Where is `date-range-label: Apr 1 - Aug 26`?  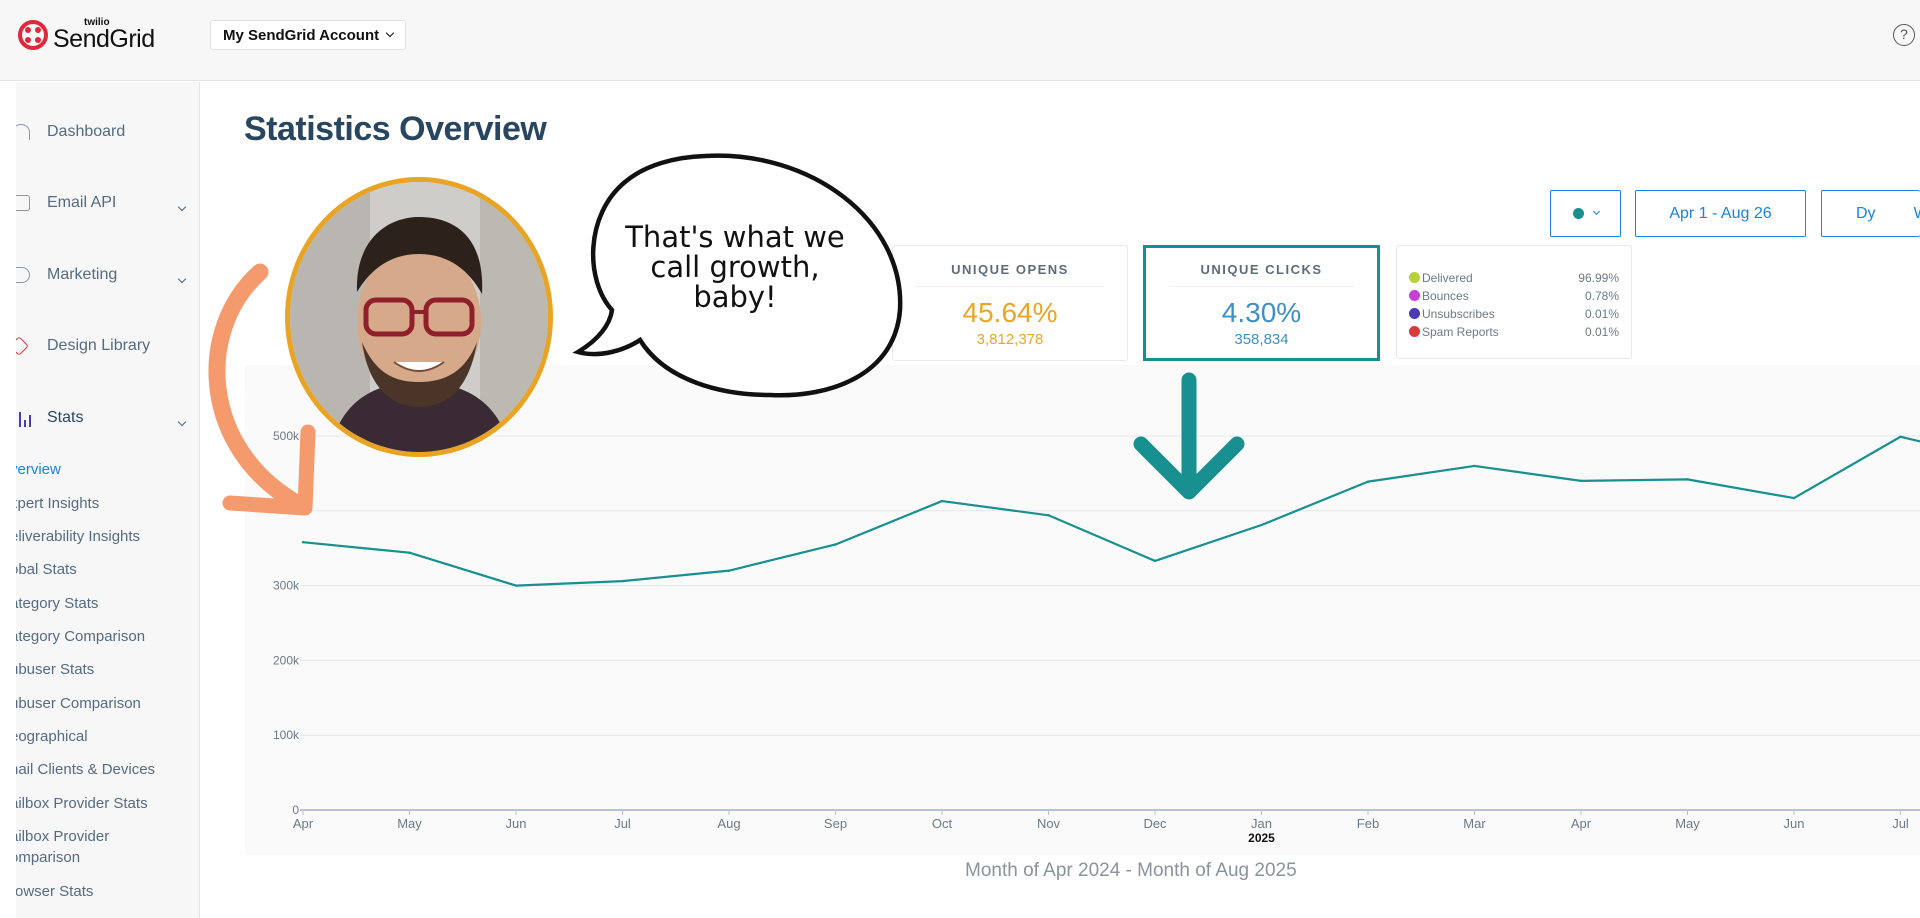
date-range-label: Apr 1 - Aug 26 is located at coordinates (1720, 213).